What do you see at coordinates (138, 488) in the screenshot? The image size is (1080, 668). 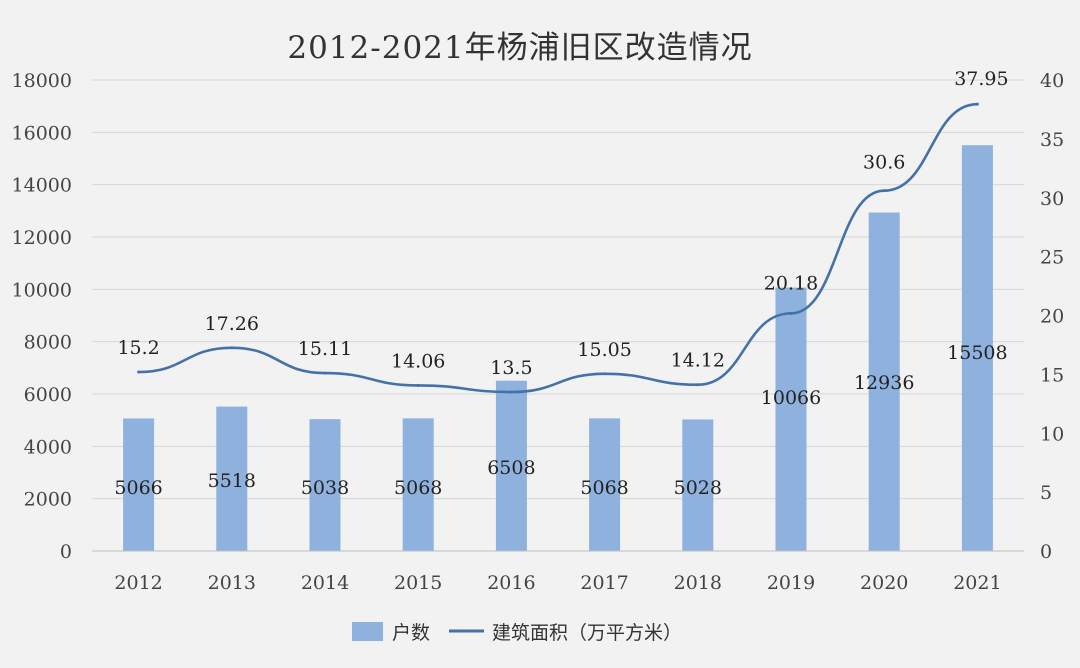 I see `bar-value-label: 5066` at bounding box center [138, 488].